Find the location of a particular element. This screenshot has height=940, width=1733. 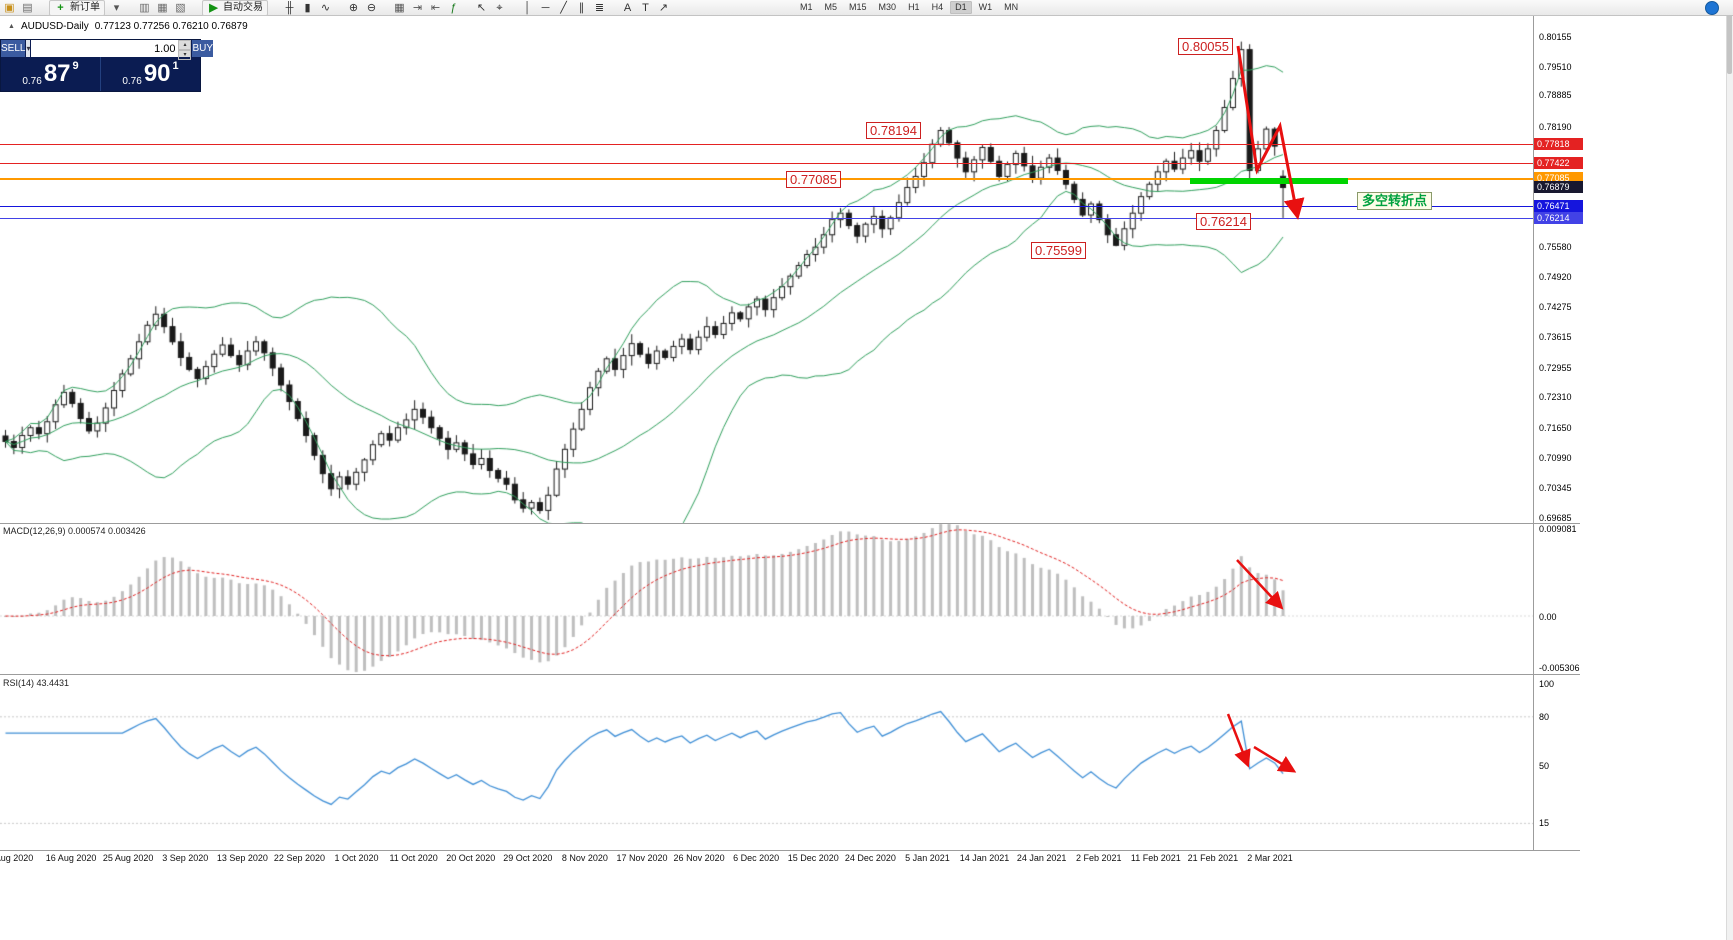

timeframe-mn: MN is located at coordinates (1011, 7).